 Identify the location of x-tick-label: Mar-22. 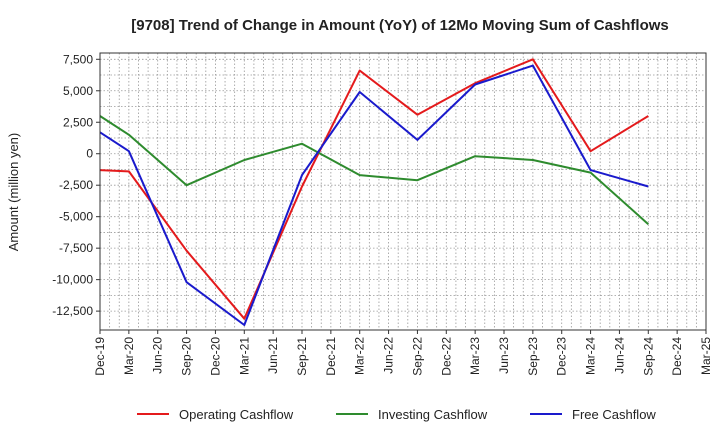
(360, 356).